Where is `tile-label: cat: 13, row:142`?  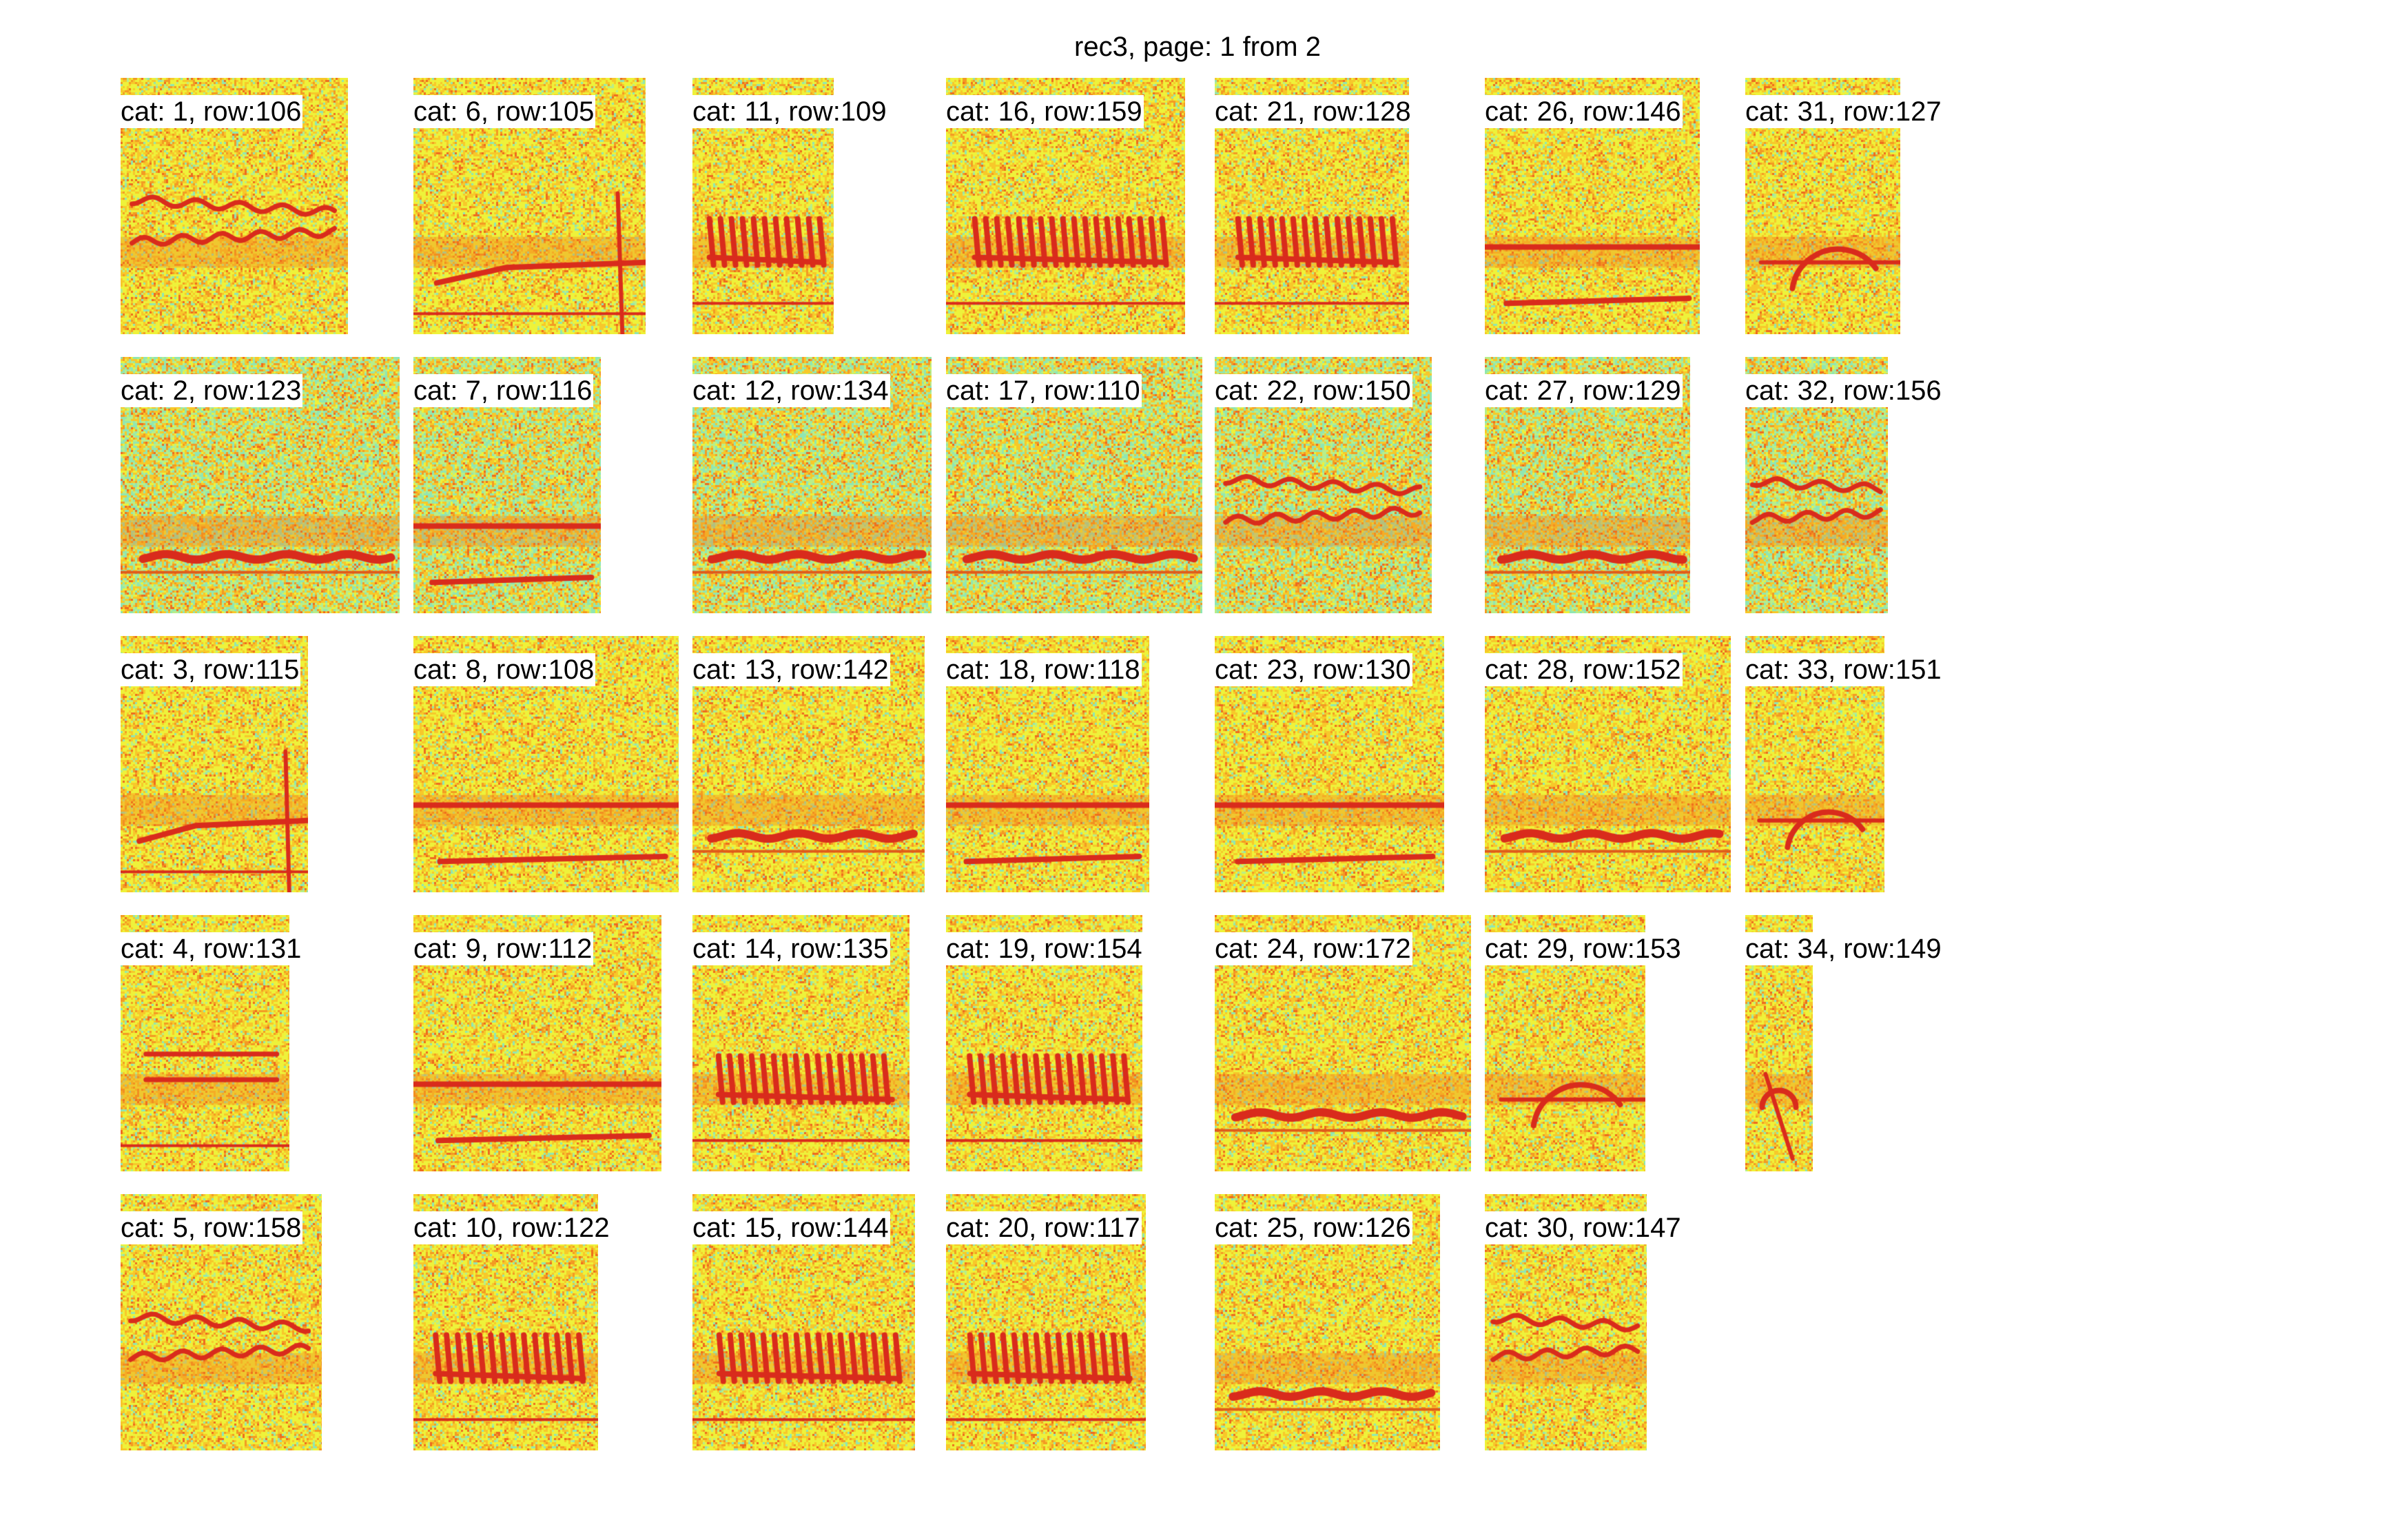 tile-label: cat: 13, row:142 is located at coordinates (791, 669).